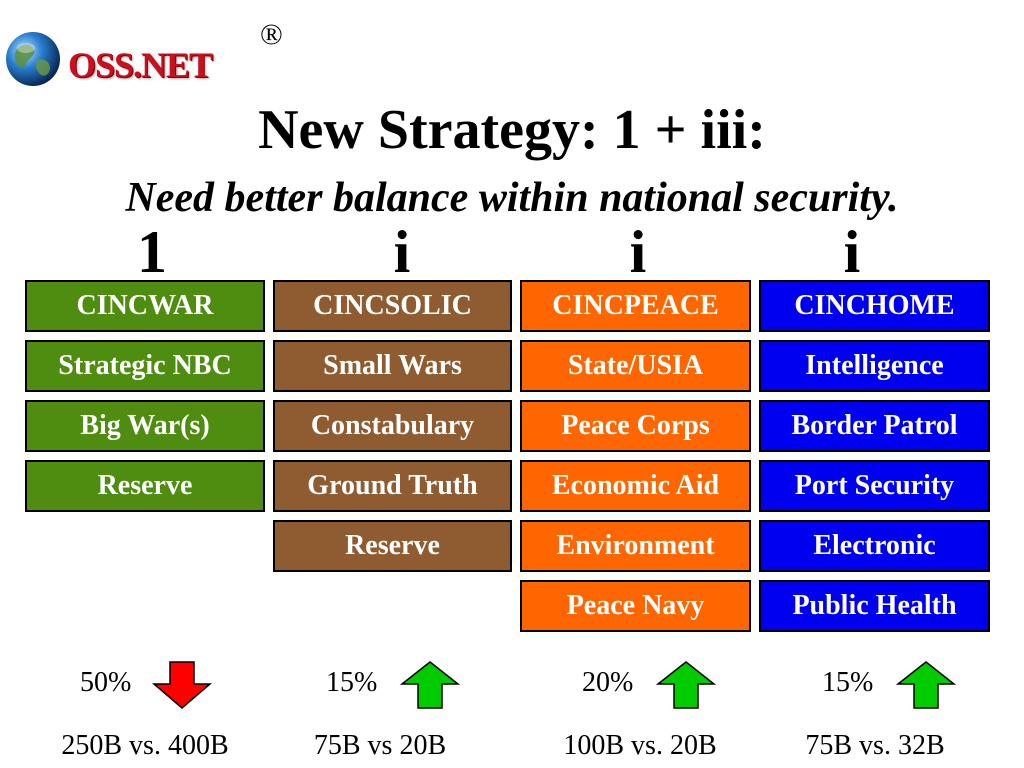 This screenshot has width=1024, height=768. Describe the element at coordinates (874, 426) in the screenshot. I see `box-border-patrol: Border Patrol` at that location.